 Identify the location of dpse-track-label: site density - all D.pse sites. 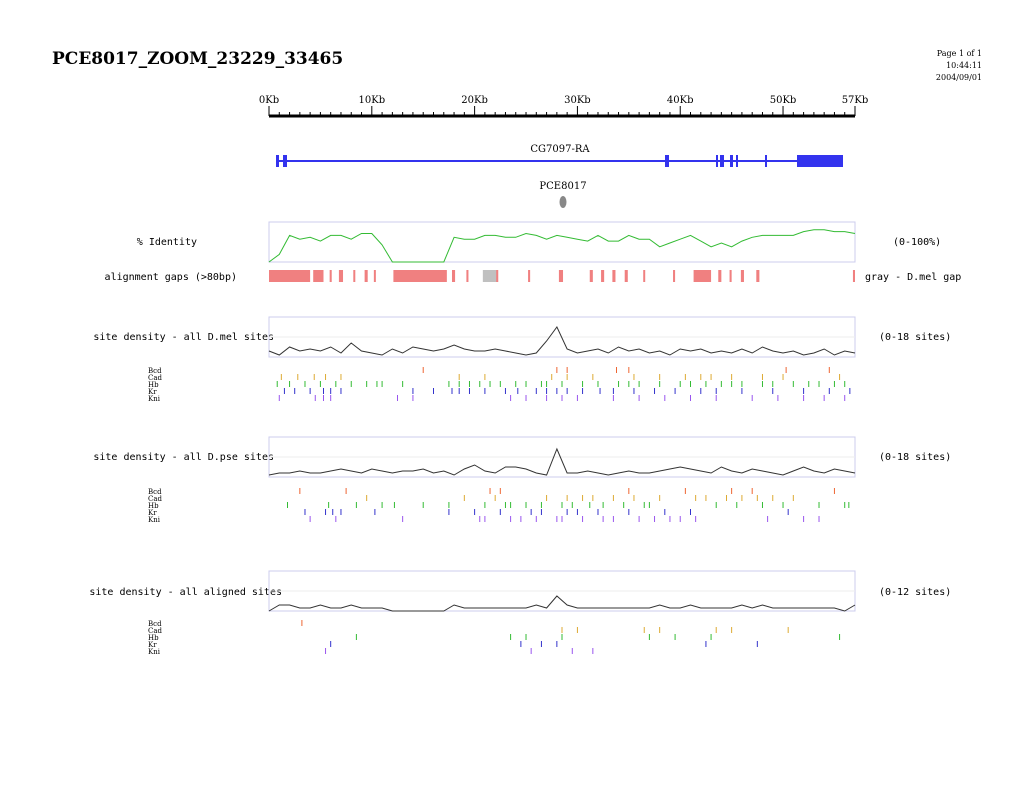
(183, 457).